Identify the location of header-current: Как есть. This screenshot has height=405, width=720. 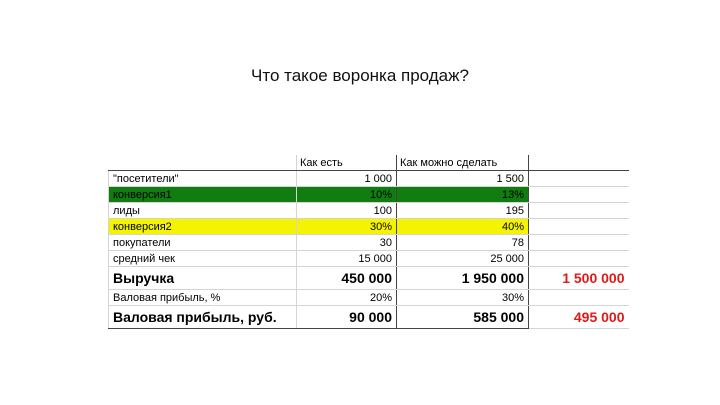
(346, 163).